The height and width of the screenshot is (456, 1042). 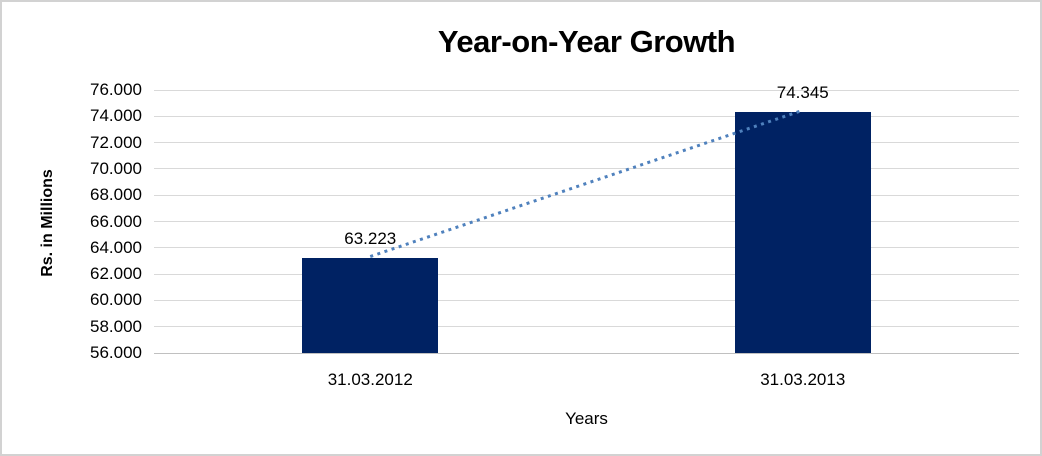 What do you see at coordinates (370, 305) in the screenshot?
I see `bar-31.03.2012` at bounding box center [370, 305].